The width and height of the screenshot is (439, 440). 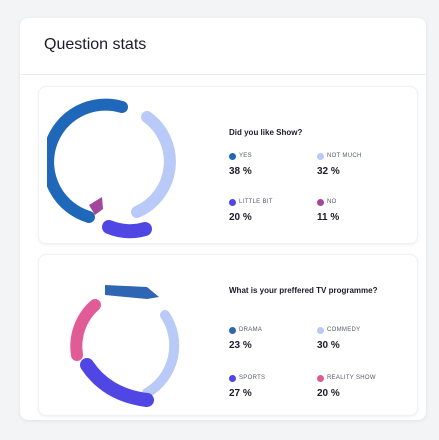 I want to click on question-text: What is your preffered TV programme?, so click(x=303, y=290).